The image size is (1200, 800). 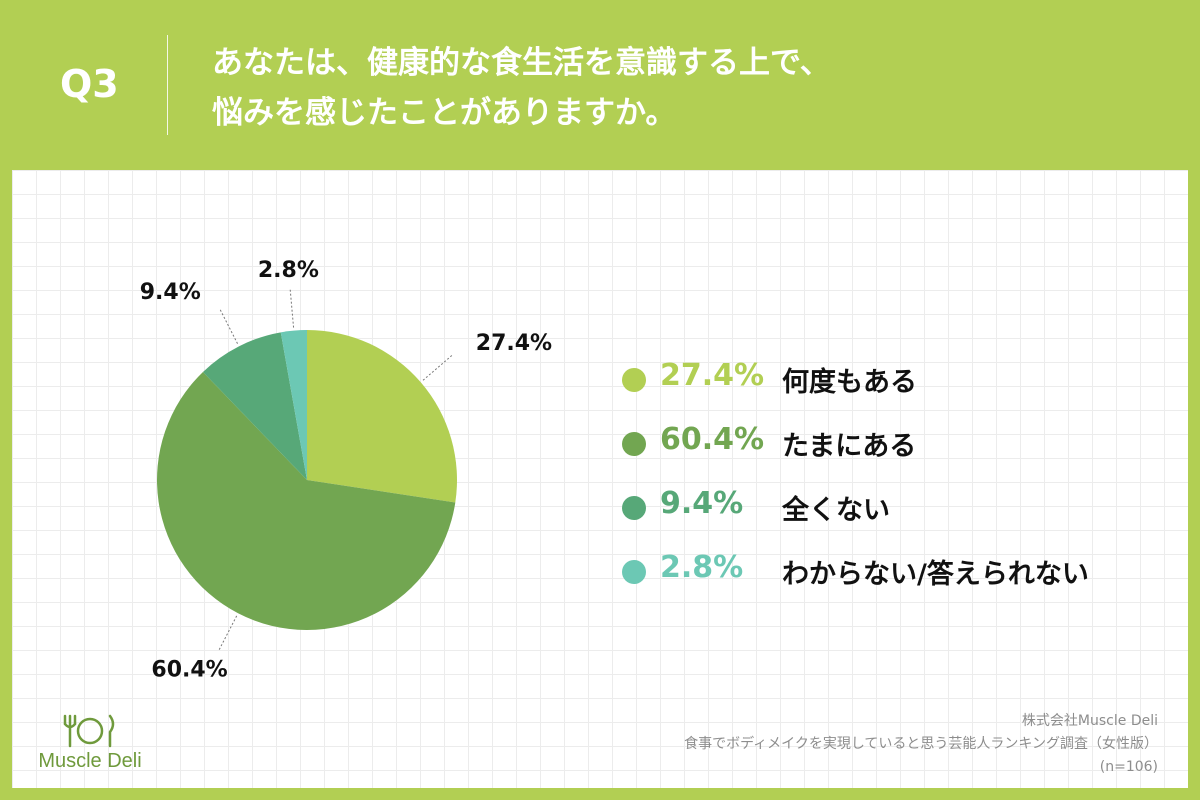 I want to click on slice-data-label: 27.4%, so click(x=514, y=343).